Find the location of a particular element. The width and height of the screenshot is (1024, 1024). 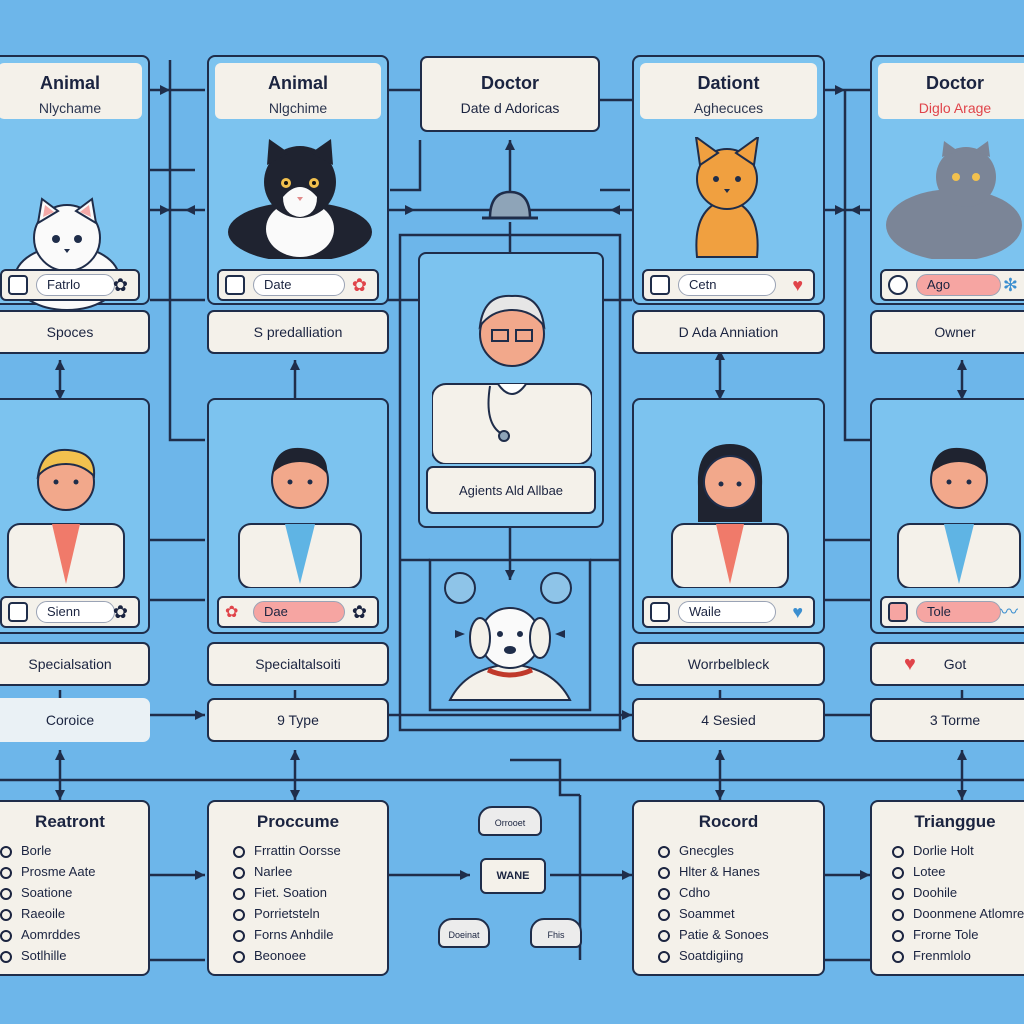

doctor-card-3: Waile ♥ is located at coordinates (728, 516).